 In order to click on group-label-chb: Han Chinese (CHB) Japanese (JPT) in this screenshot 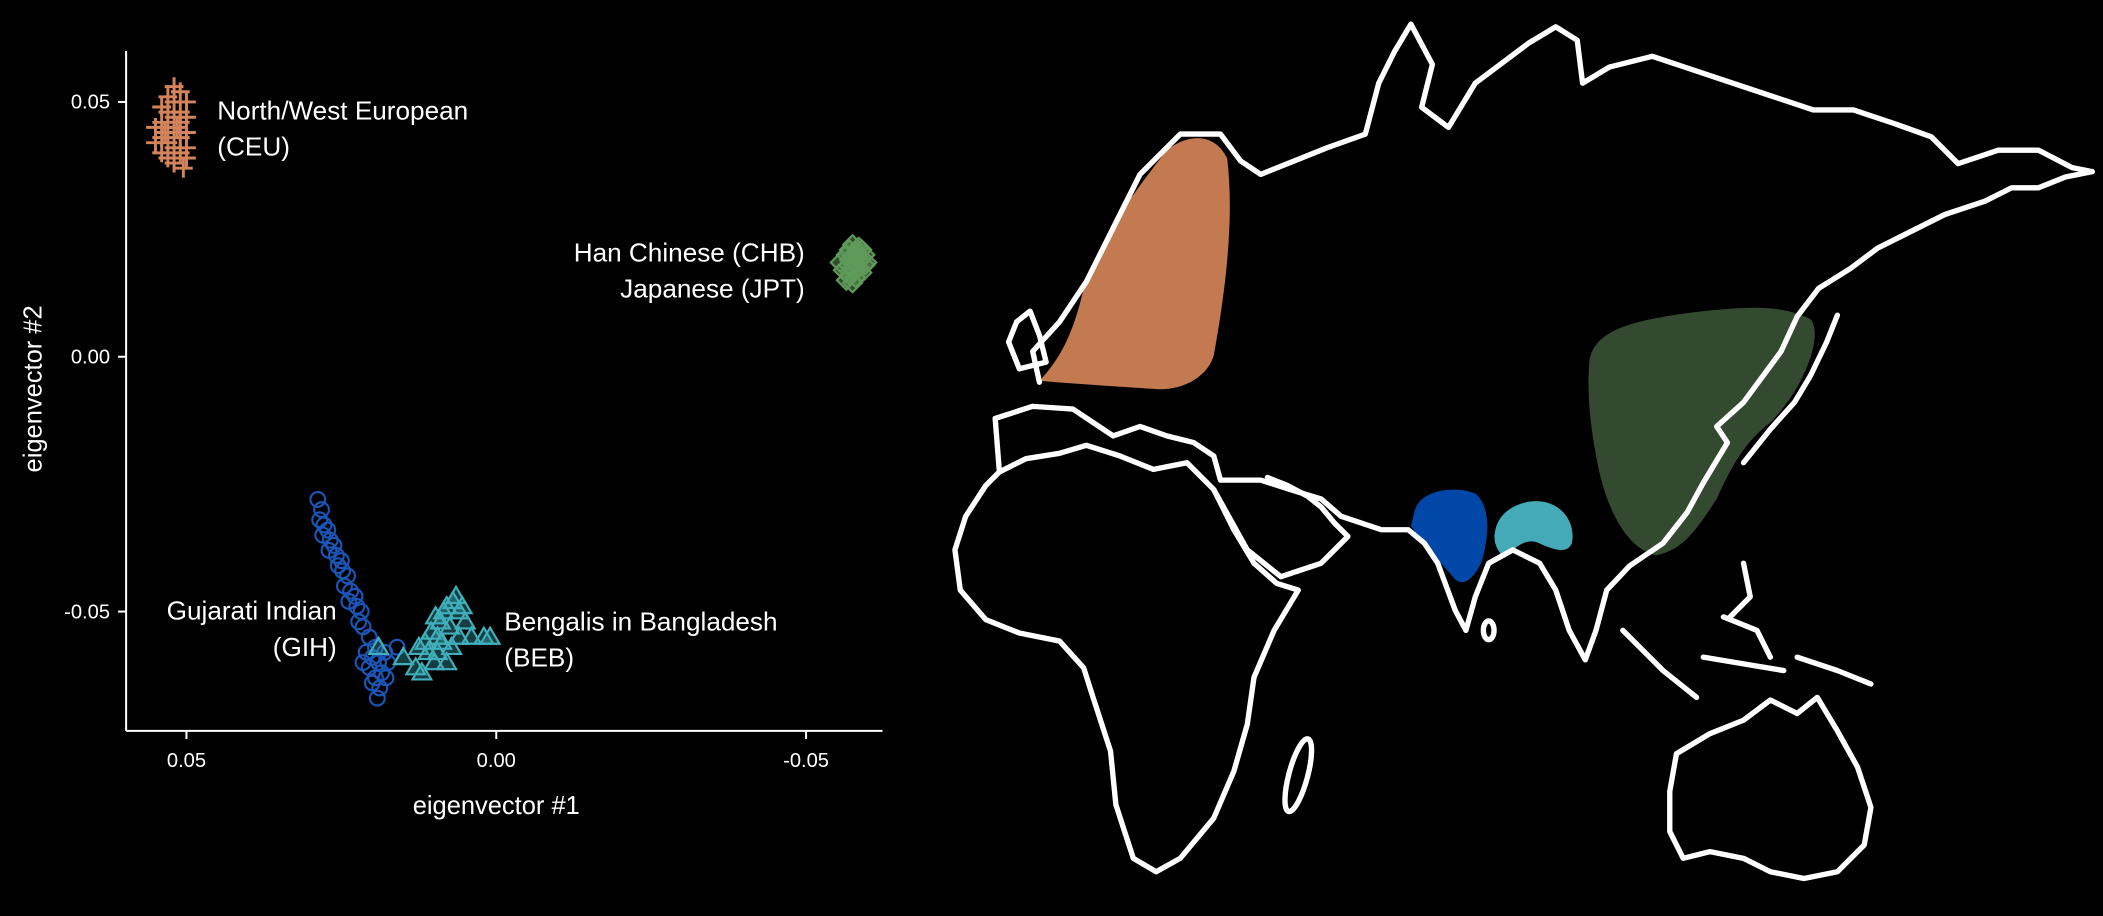, I will do `click(689, 271)`.